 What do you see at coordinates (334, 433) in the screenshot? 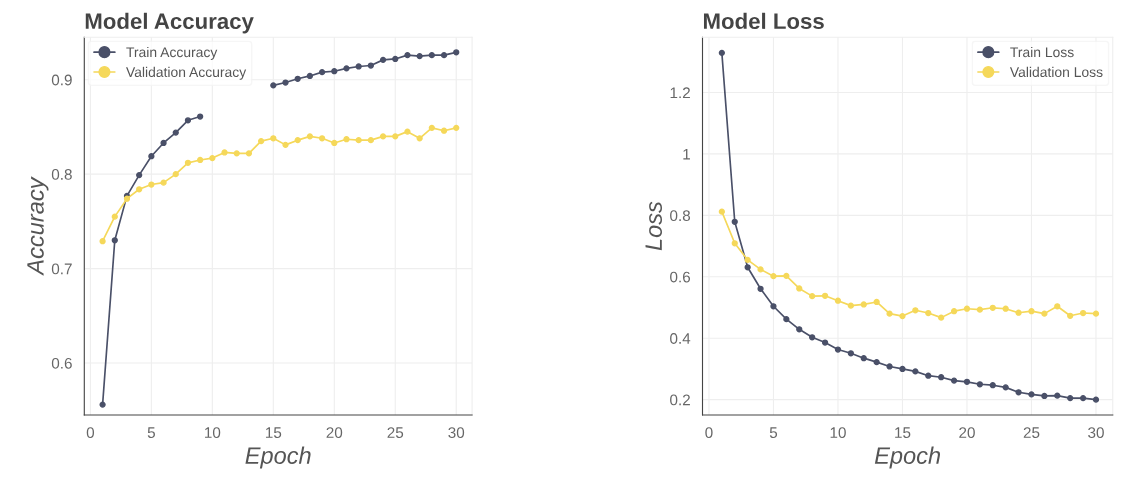
I see `x-tick-label: 20` at bounding box center [334, 433].